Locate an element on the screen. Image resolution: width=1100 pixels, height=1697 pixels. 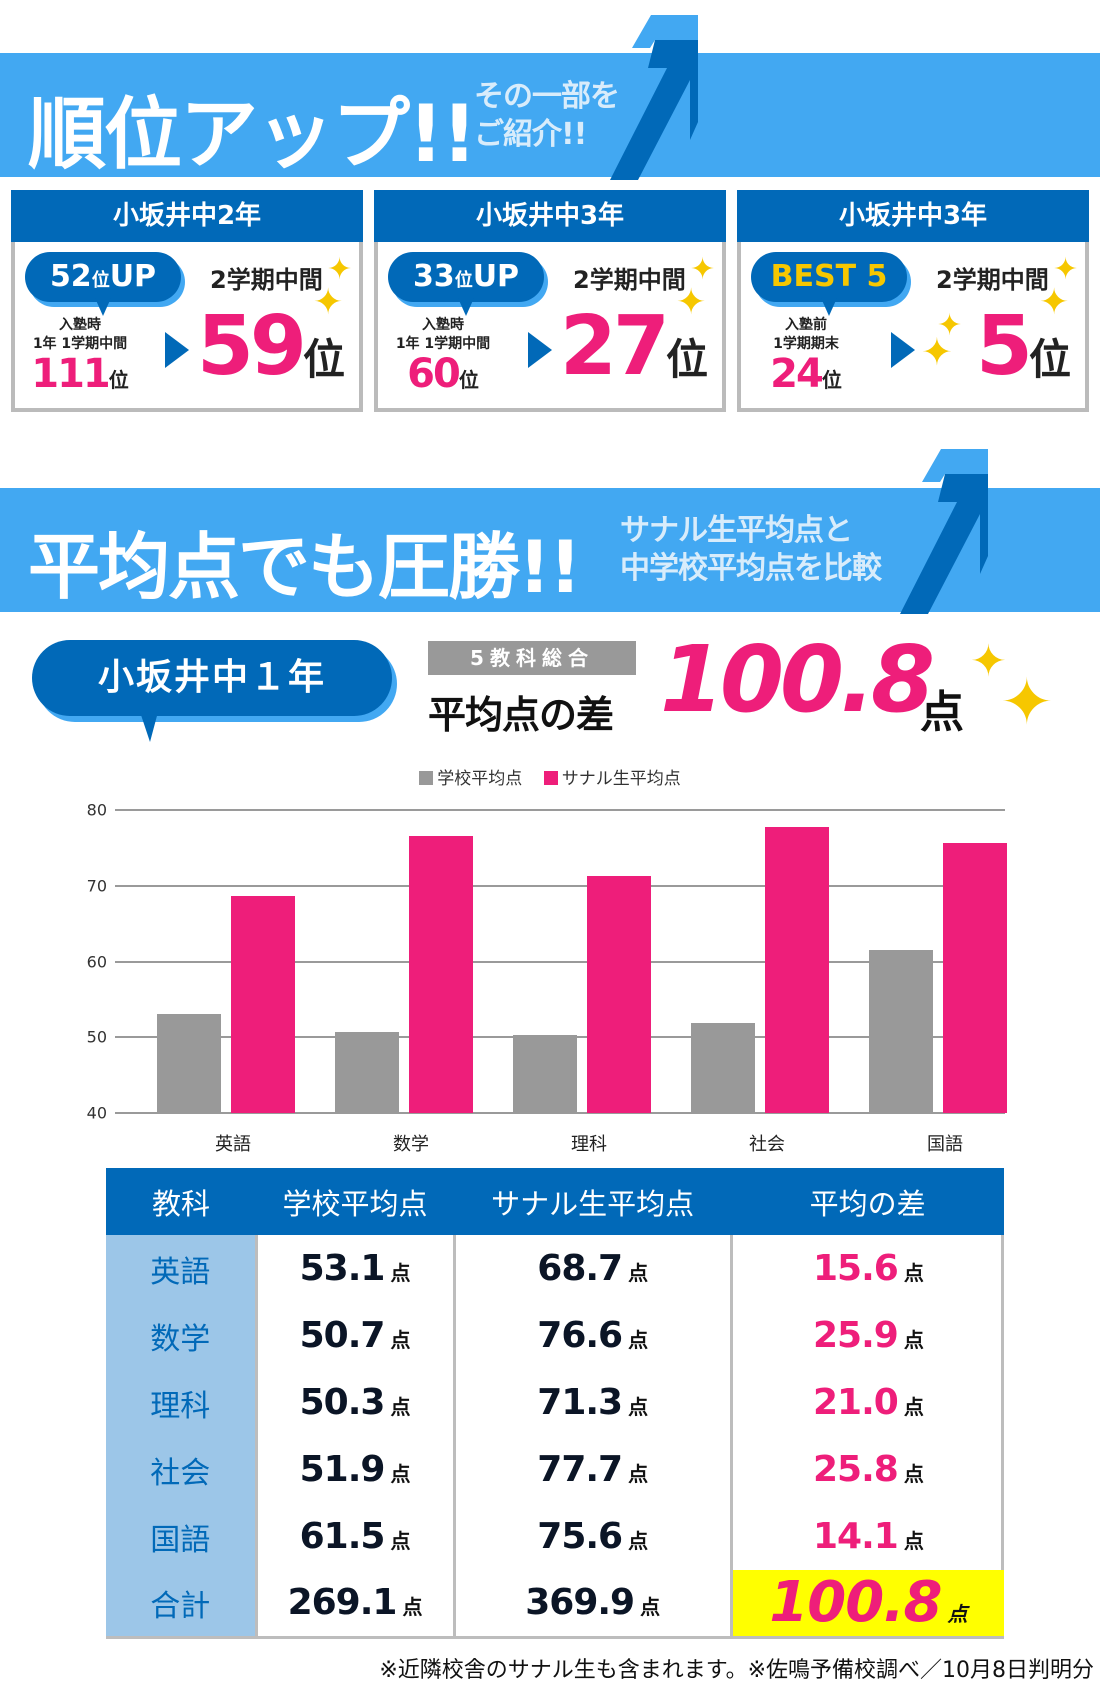
cell-school-avg: 61.5 点 is located at coordinates (354, 1536).